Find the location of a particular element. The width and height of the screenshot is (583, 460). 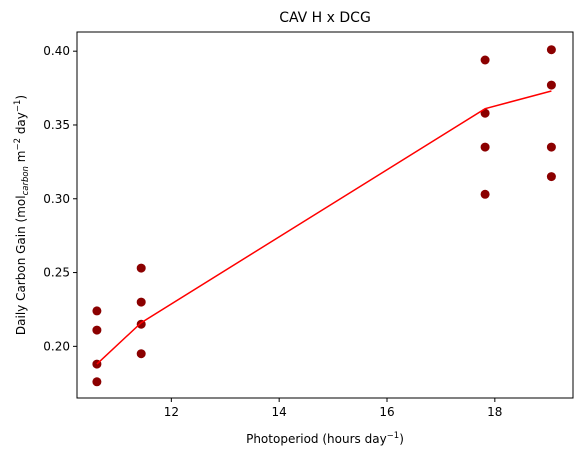

x-tick-label: 14 is located at coordinates (279, 412).